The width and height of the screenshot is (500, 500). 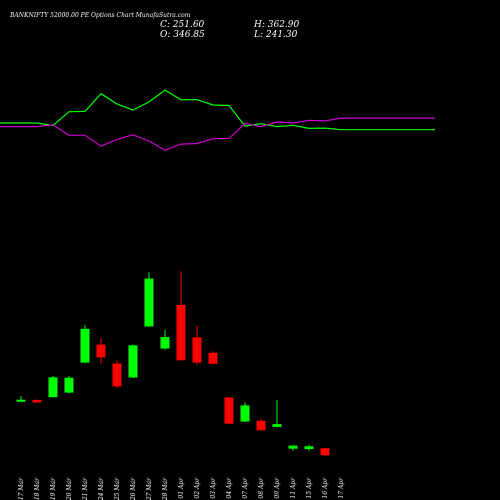 What do you see at coordinates (85, 488) in the screenshot?
I see `x-tick-label: 21 Mar` at bounding box center [85, 488].